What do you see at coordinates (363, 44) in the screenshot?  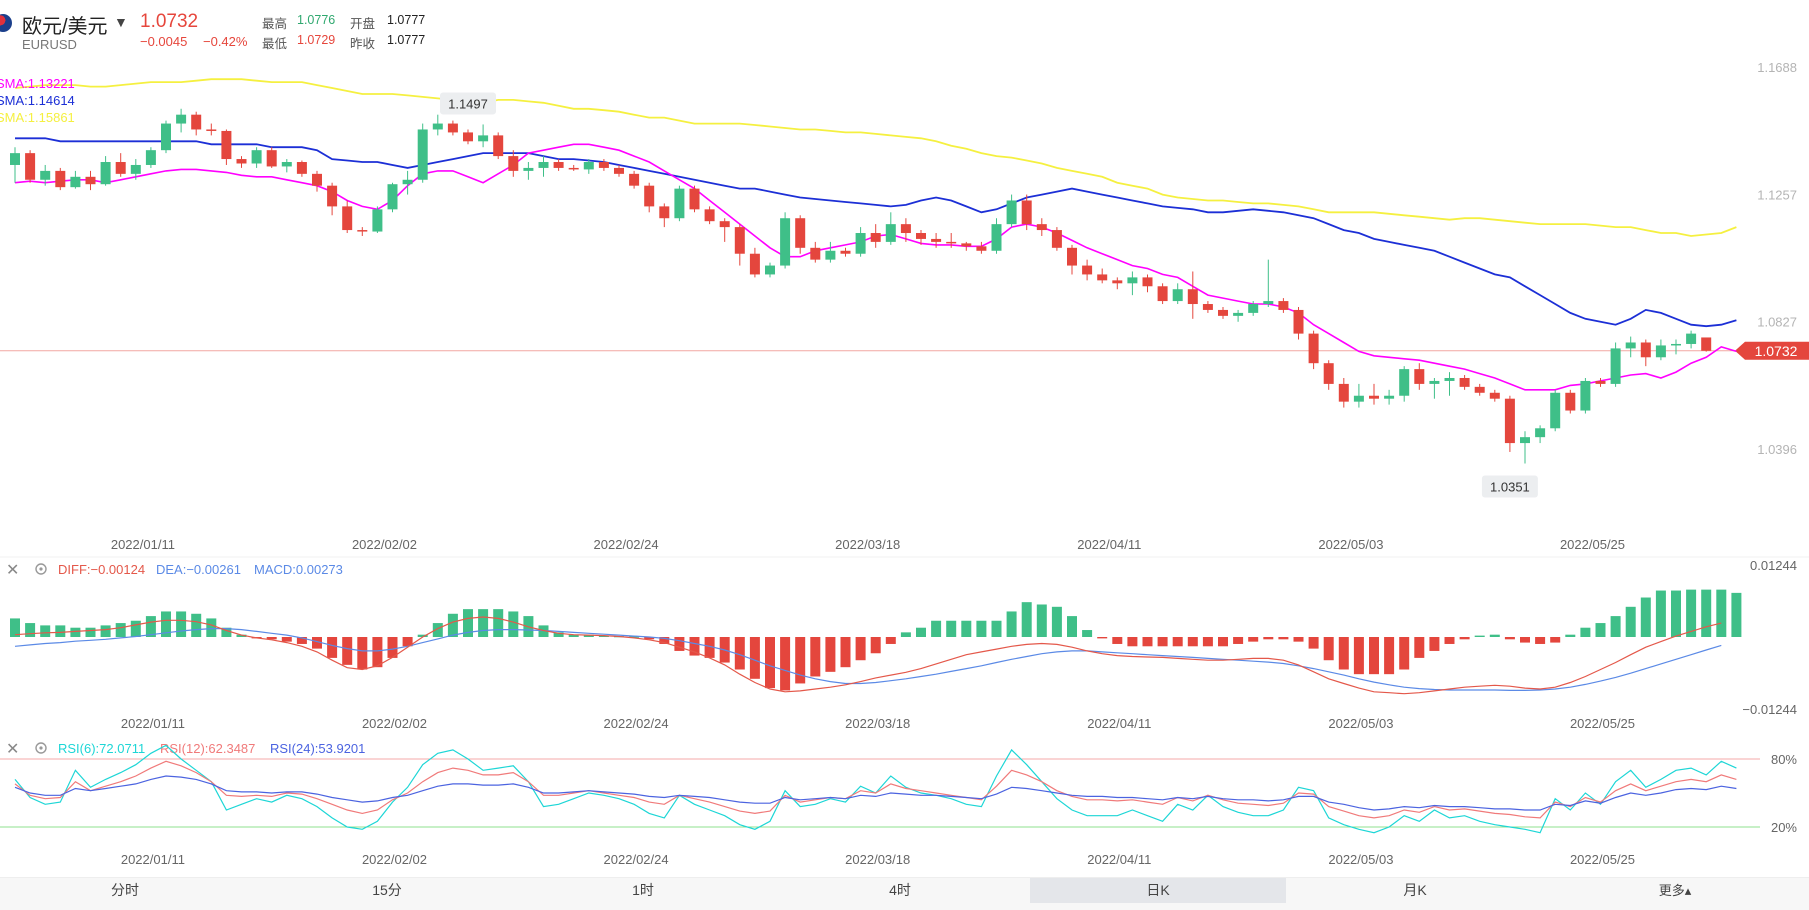 I see `prev-close-label: 昨收` at bounding box center [363, 44].